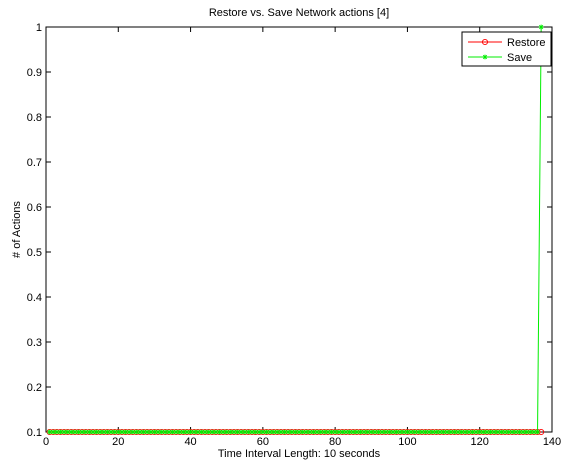 The width and height of the screenshot is (571, 471). I want to click on x-tick-label: 40, so click(190, 442).